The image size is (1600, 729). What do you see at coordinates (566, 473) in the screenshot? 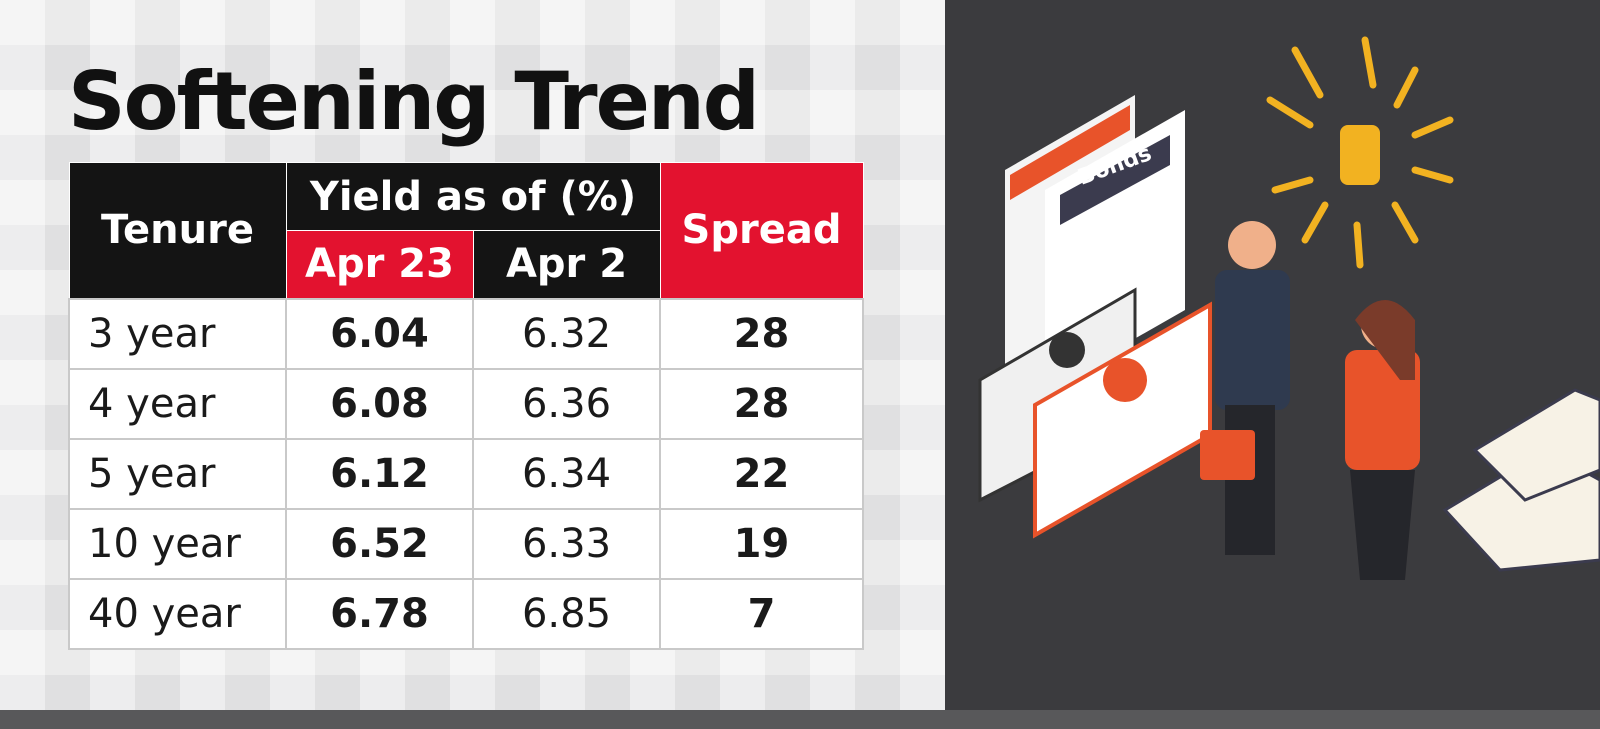
I see `apr2-cell: 6.34` at bounding box center [566, 473].